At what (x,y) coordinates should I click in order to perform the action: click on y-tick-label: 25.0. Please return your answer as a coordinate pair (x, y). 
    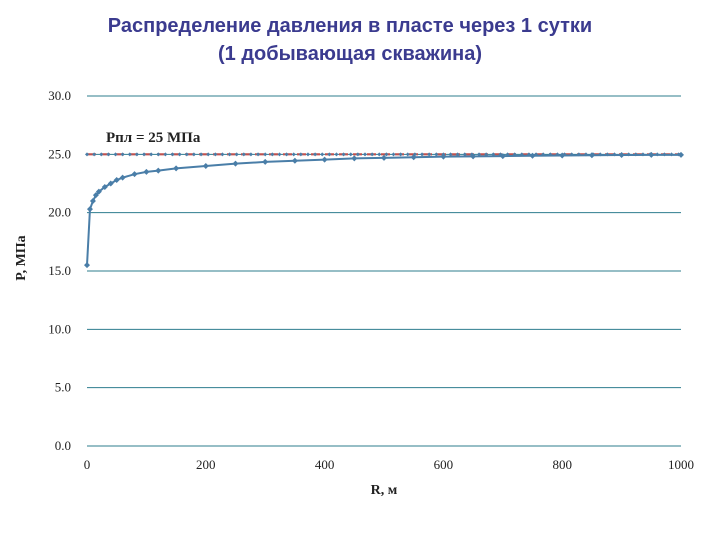
    Looking at the image, I should click on (59, 153).